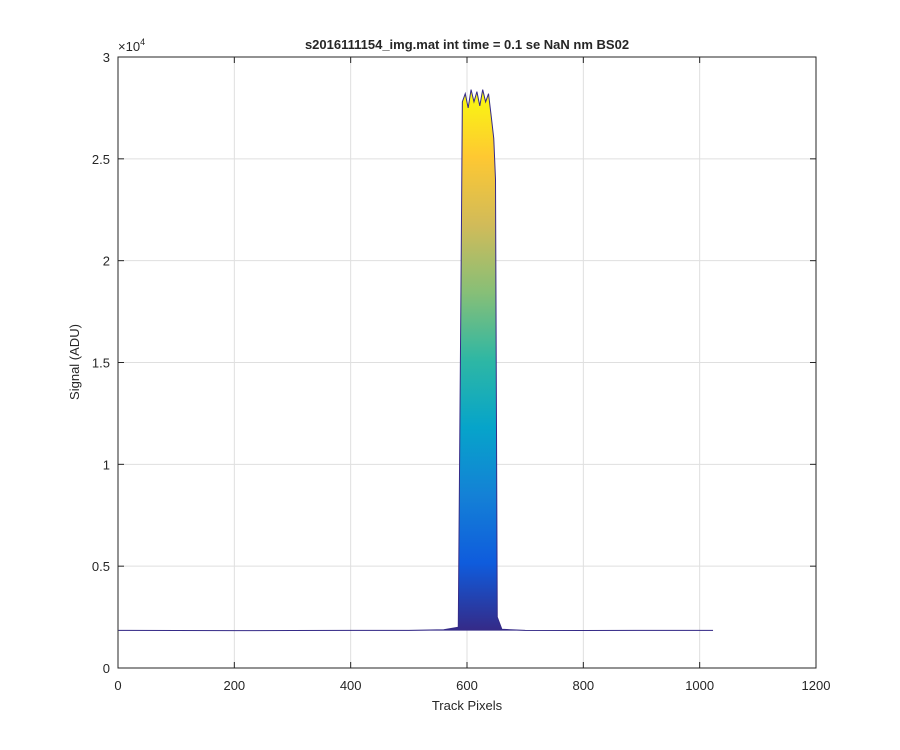 This screenshot has height=750, width=900. Describe the element at coordinates (106, 261) in the screenshot. I see `y-tick-label: 2` at that location.